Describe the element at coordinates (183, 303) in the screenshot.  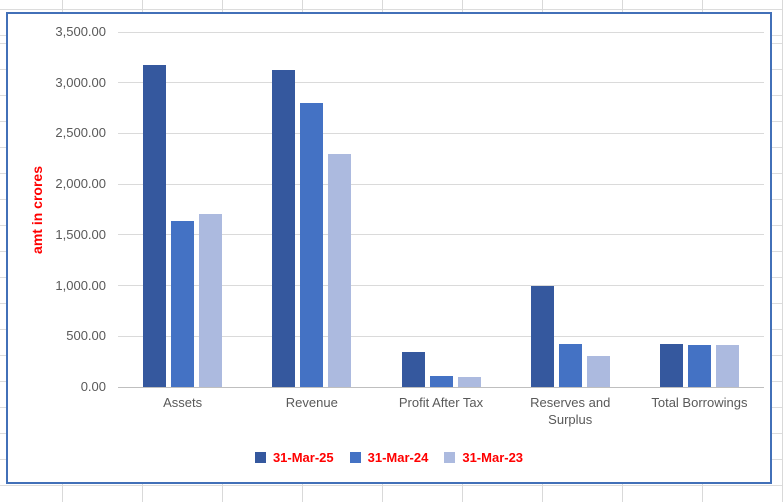
I see `bar-31-Mar-24-assets` at that location.